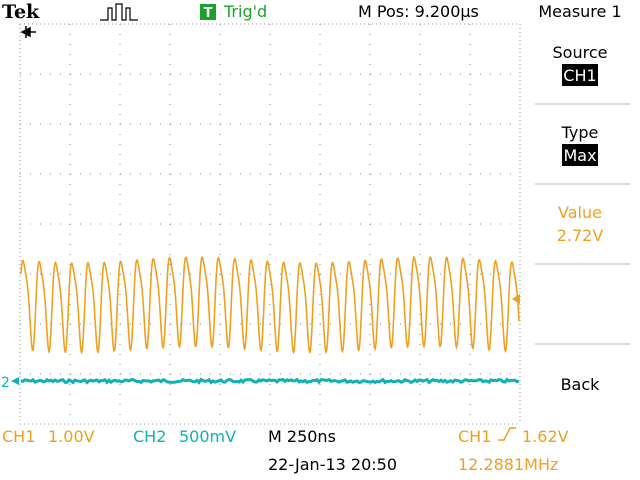 The height and width of the screenshot is (480, 640). I want to click on menu-label: Value, so click(580, 212).